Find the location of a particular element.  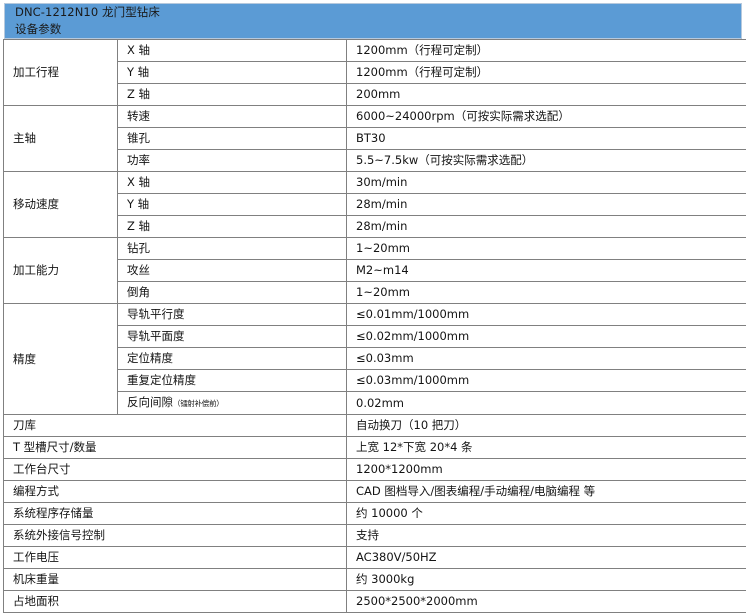

header-band: DNC-1212N10 龙门型钻床 设备参数 is located at coordinates (373, 21).